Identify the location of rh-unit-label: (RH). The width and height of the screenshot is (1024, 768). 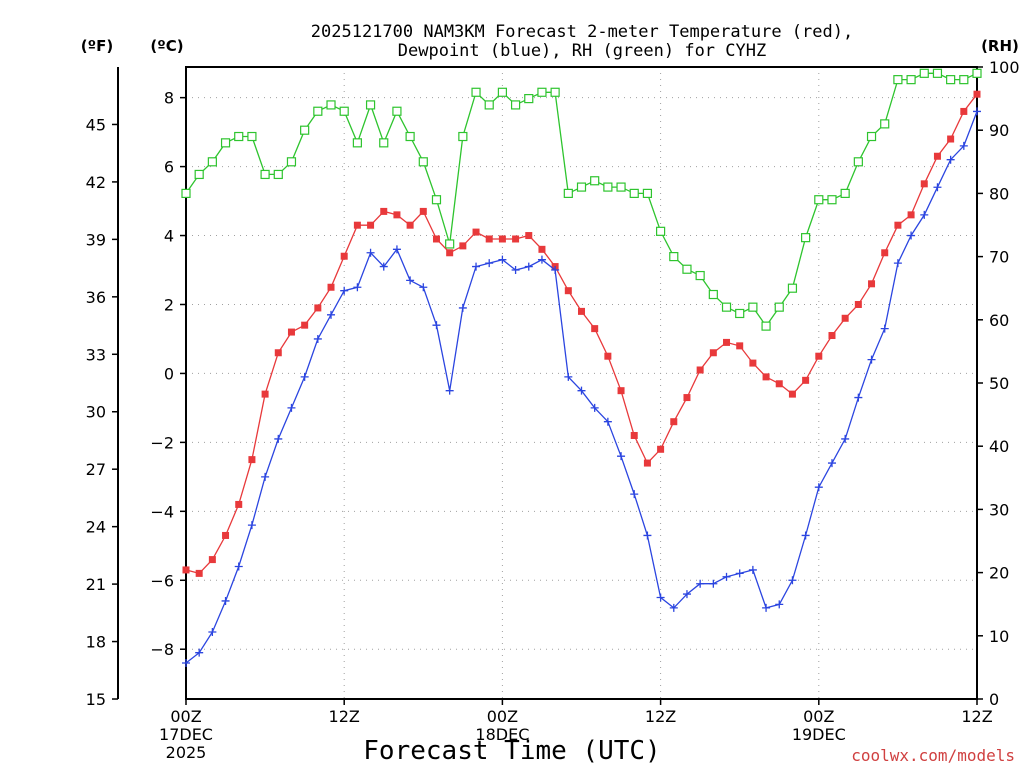
(1000, 46).